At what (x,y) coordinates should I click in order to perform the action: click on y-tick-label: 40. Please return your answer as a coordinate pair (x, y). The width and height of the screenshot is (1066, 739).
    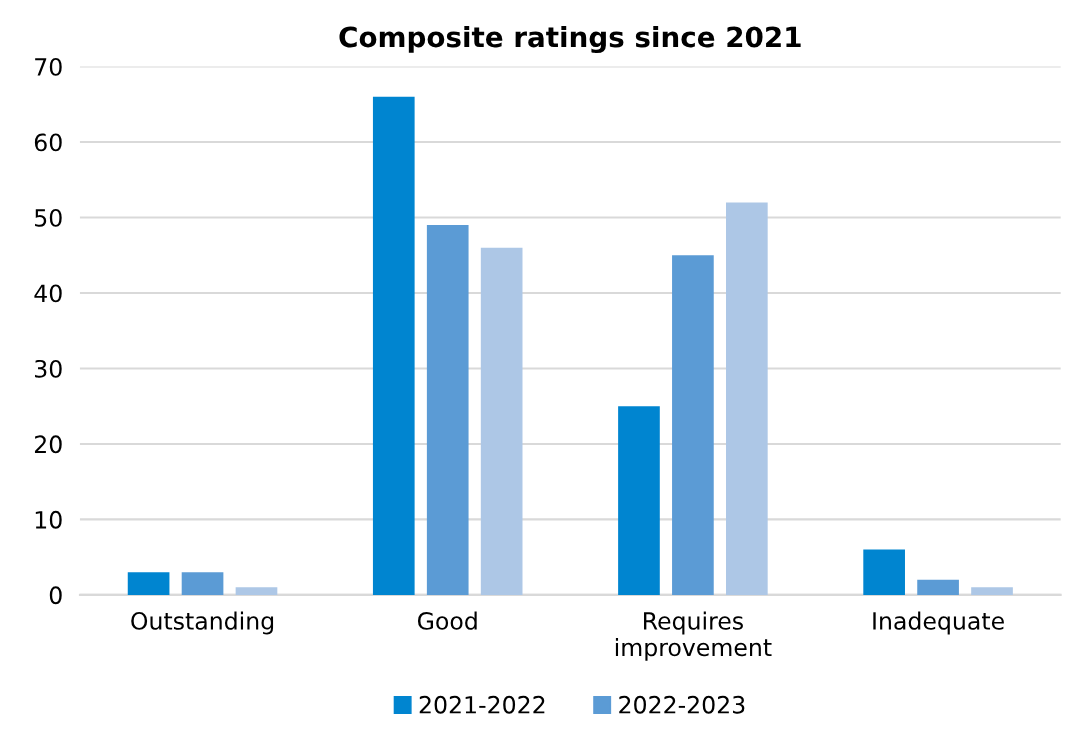
    Looking at the image, I should click on (48, 293).